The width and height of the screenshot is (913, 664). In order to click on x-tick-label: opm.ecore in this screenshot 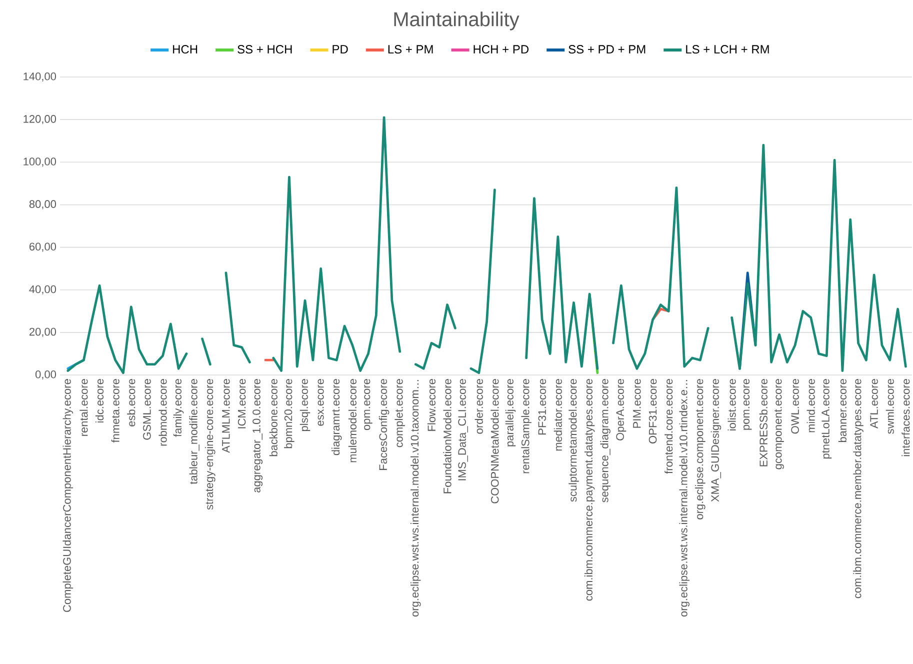, I will do `click(368, 404)`.